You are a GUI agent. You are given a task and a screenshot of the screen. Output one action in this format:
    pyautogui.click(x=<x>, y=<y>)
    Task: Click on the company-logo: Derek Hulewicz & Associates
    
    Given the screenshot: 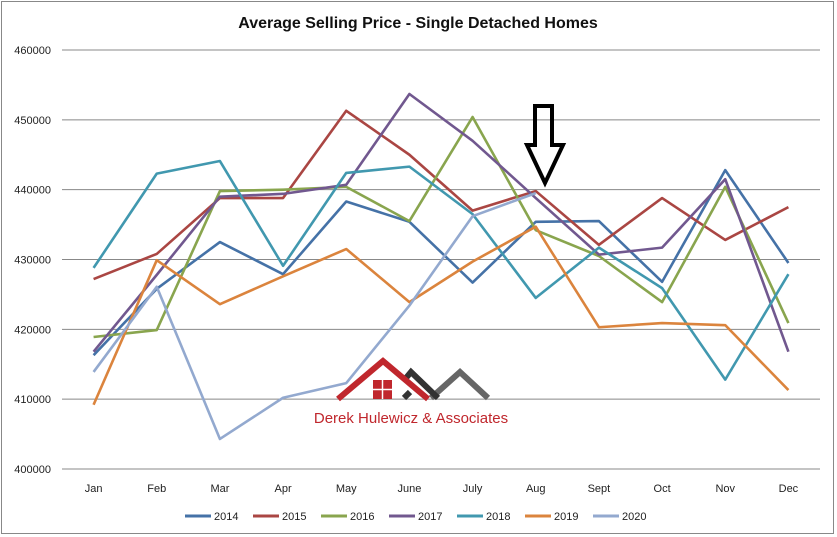 What is the action you would take?
    pyautogui.click(x=411, y=392)
    